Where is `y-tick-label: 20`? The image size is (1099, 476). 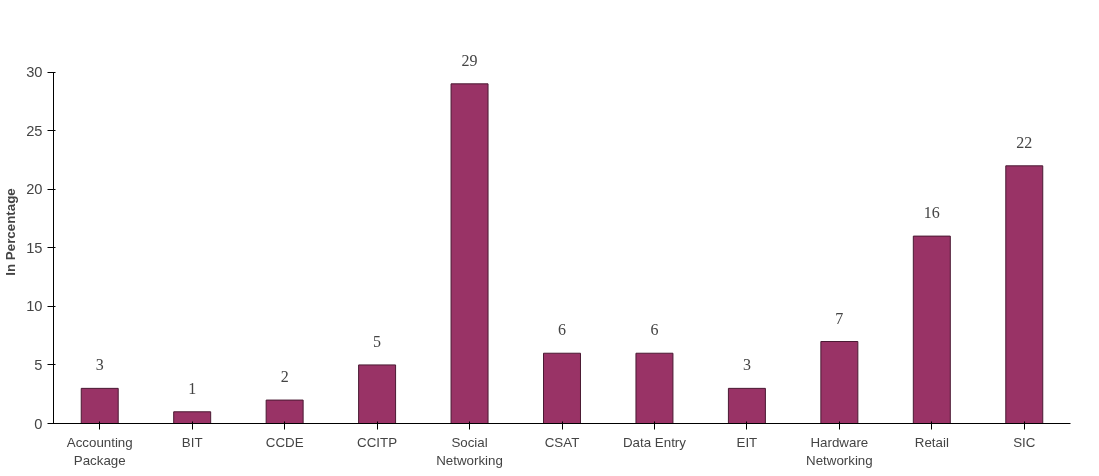 y-tick-label: 20 is located at coordinates (34, 189).